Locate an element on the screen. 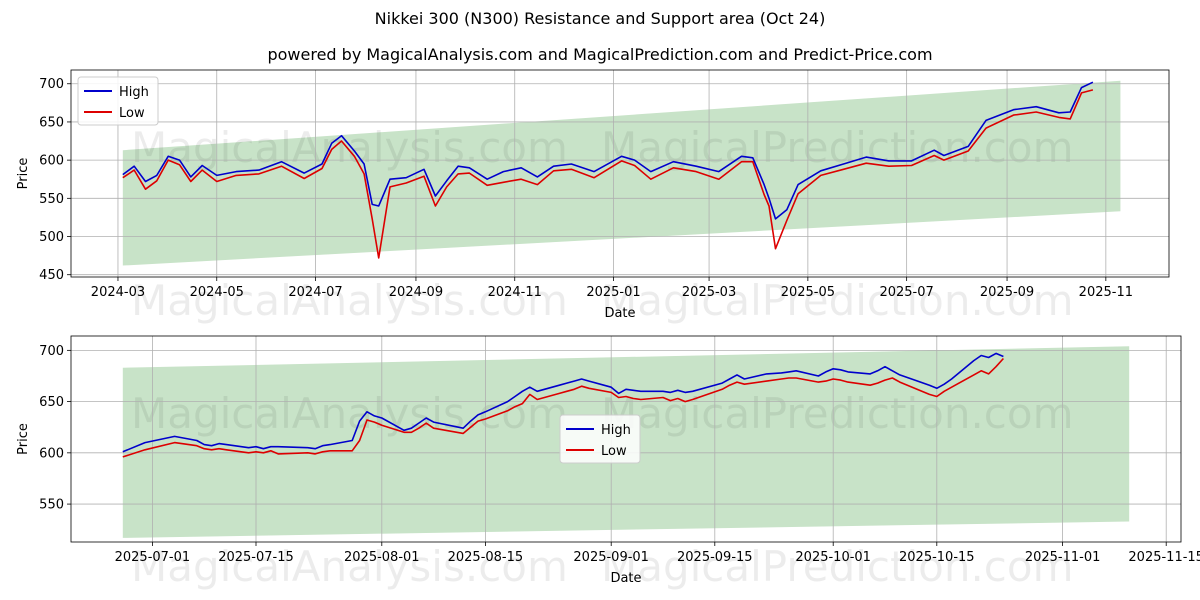  x-tick-label: 2025-11-01 is located at coordinates (1063, 557).